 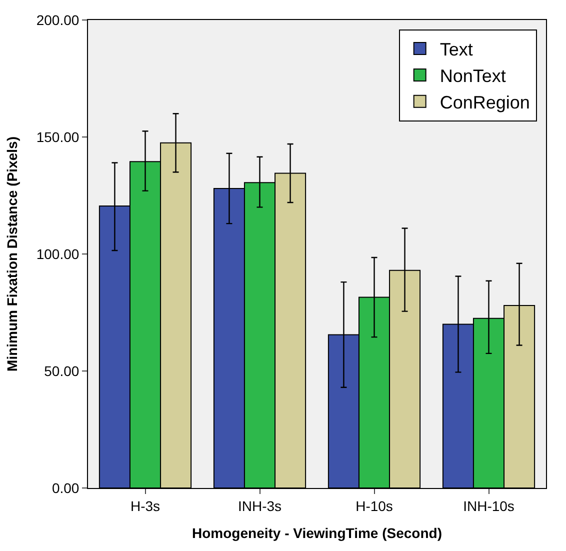 I want to click on legend-label: Text, so click(x=456, y=50).